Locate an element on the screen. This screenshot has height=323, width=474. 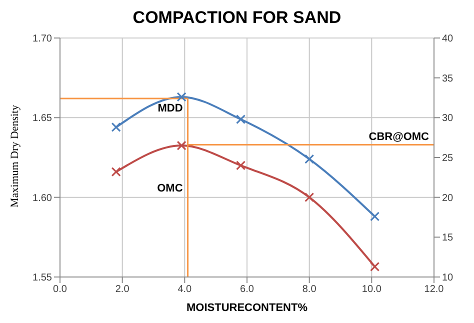
x-tick-label: 6.0 is located at coordinates (247, 290).